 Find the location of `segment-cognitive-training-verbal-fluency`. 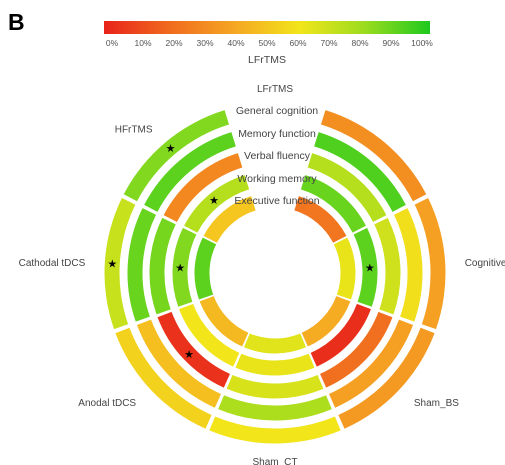

segment-cognitive-training-verbal-fluency is located at coordinates (387, 266).